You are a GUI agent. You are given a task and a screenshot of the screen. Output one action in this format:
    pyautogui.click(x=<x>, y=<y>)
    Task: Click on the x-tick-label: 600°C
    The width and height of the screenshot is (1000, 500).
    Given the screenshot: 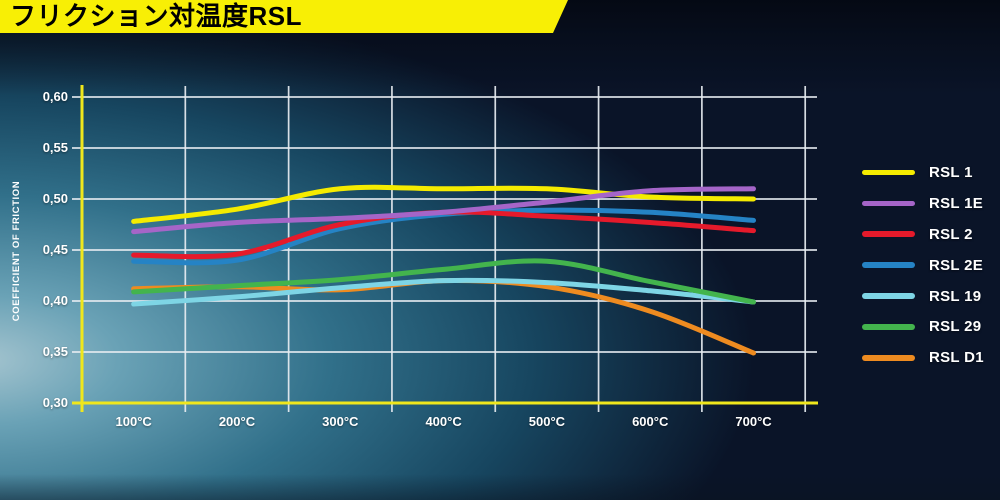 What is the action you would take?
    pyautogui.click(x=650, y=421)
    